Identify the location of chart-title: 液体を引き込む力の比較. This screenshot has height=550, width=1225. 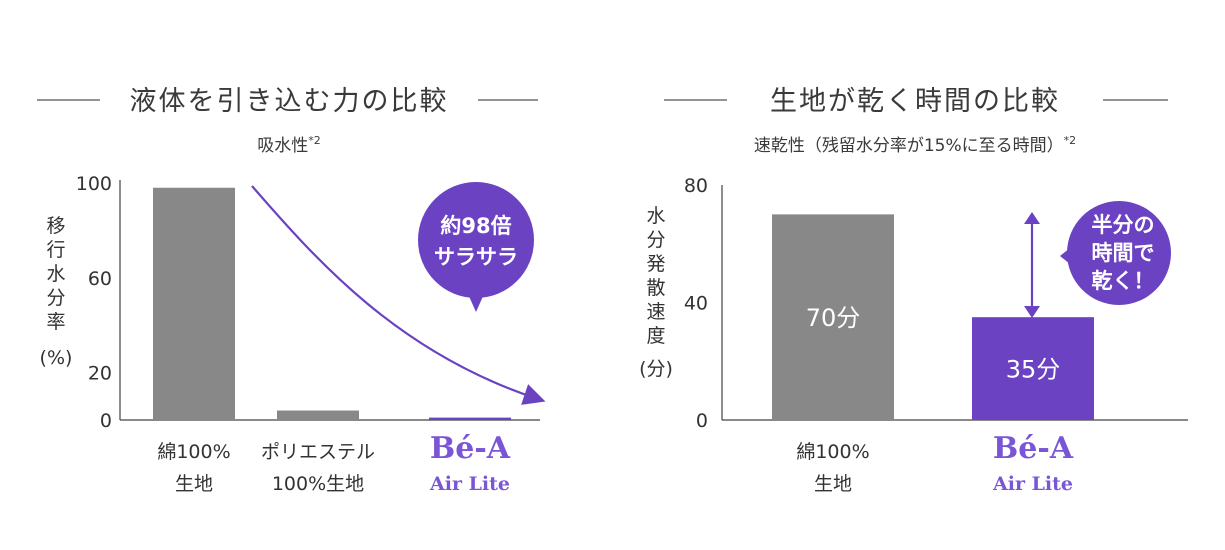
(289, 101).